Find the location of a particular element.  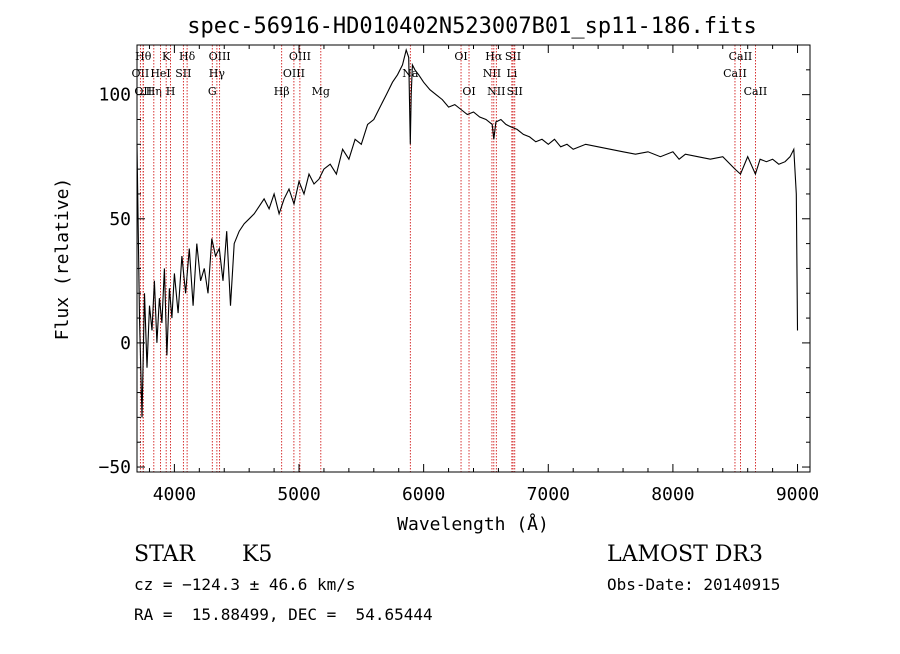

line-marker-label: Hδ is located at coordinates (187, 56).